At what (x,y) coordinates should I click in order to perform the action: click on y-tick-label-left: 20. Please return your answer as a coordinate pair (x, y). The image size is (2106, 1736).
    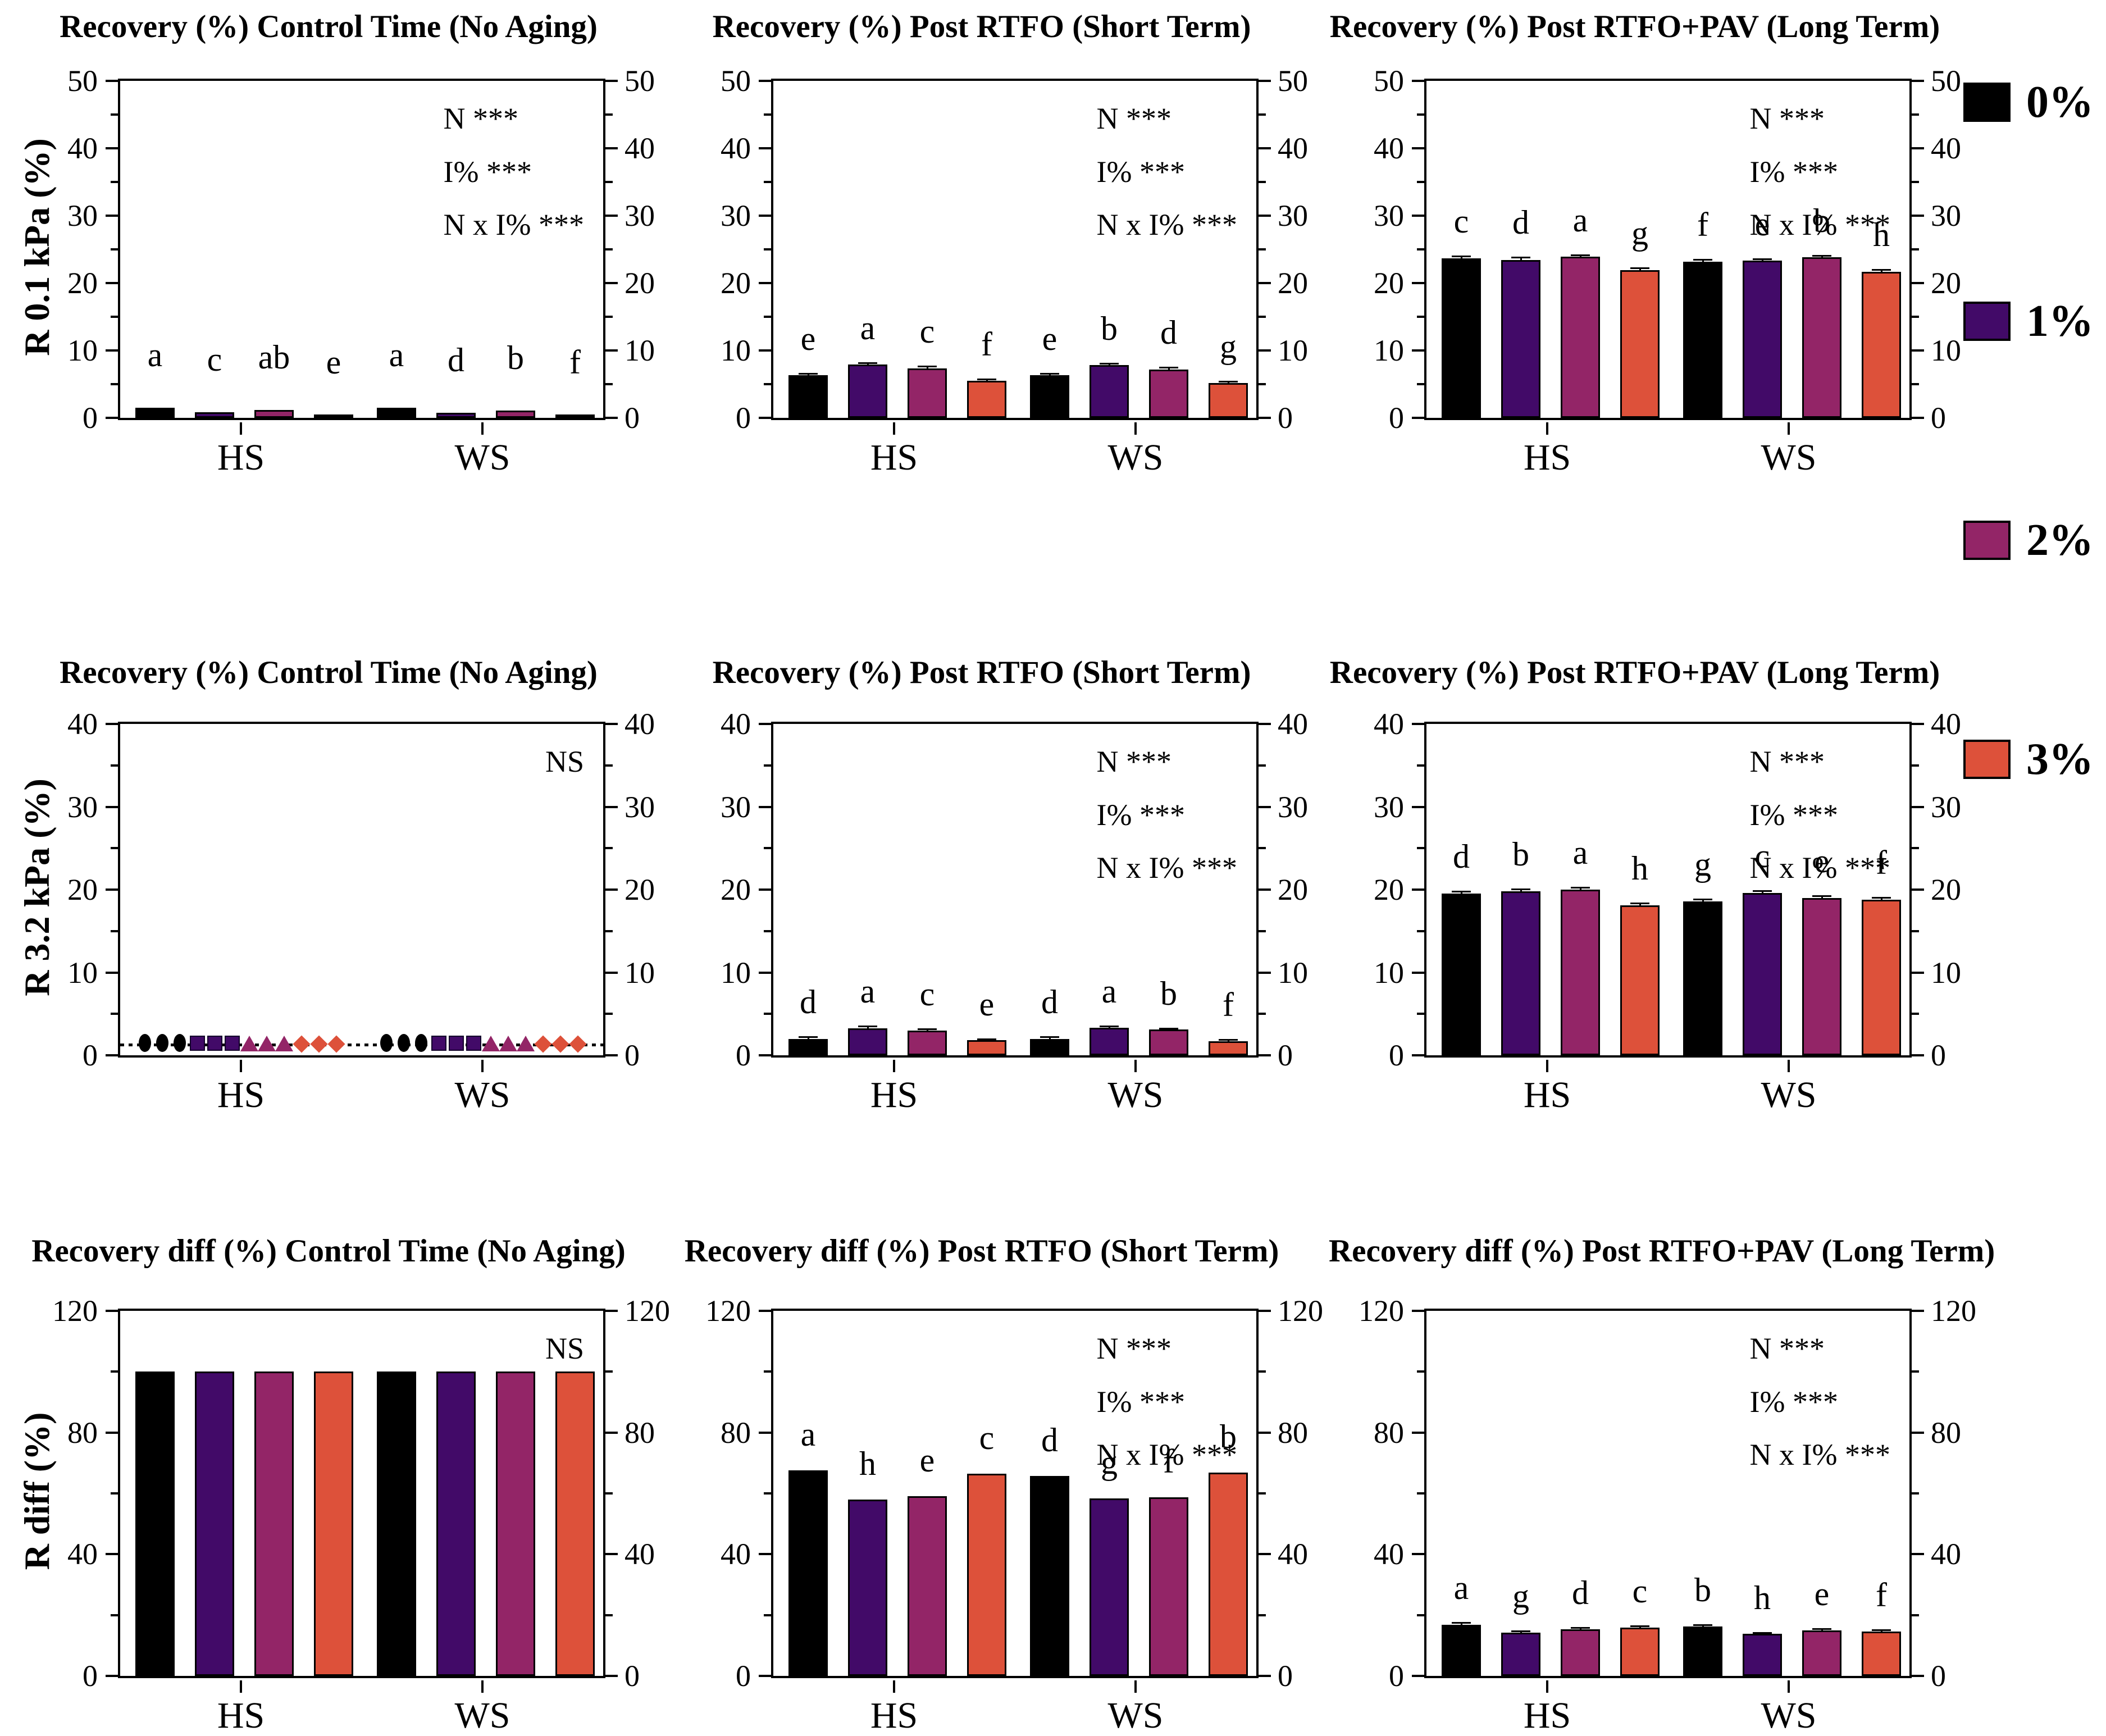
    Looking at the image, I should click on (736, 890).